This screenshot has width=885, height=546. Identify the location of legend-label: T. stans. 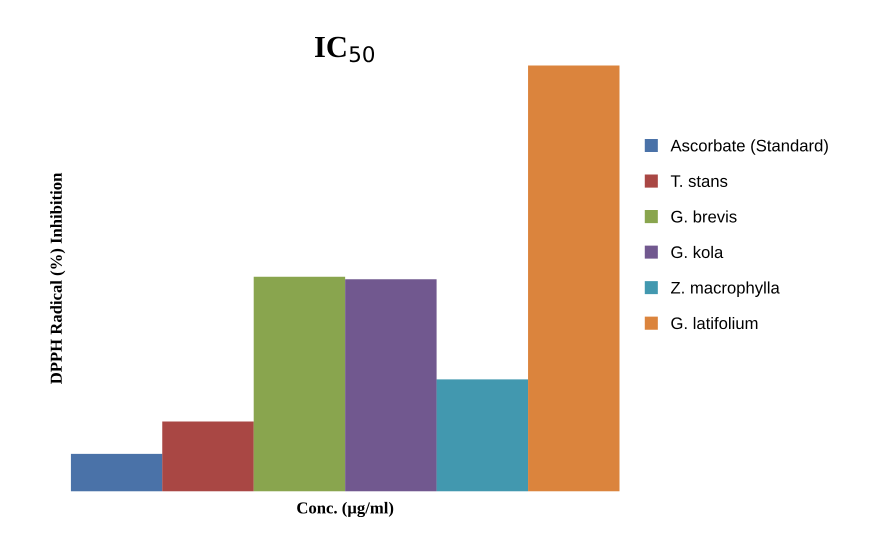
(699, 181).